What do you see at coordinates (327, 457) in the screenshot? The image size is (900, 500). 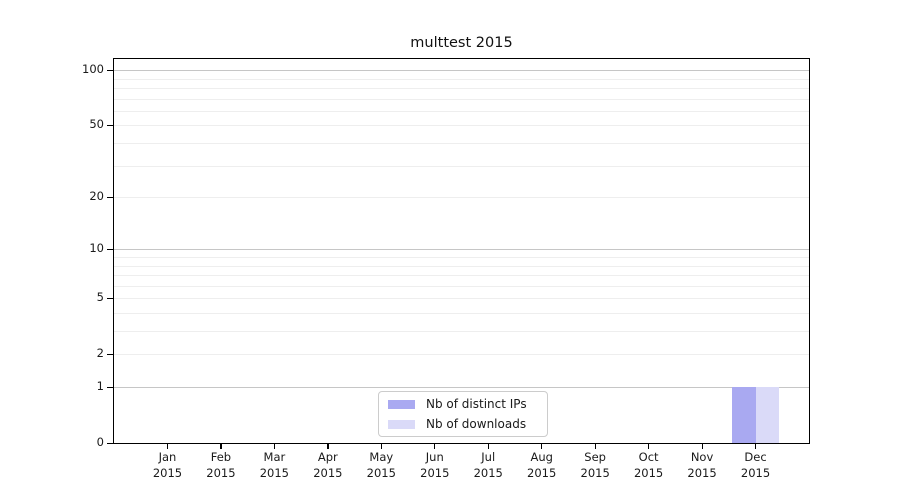 I see `x-tick-month: Apr` at bounding box center [327, 457].